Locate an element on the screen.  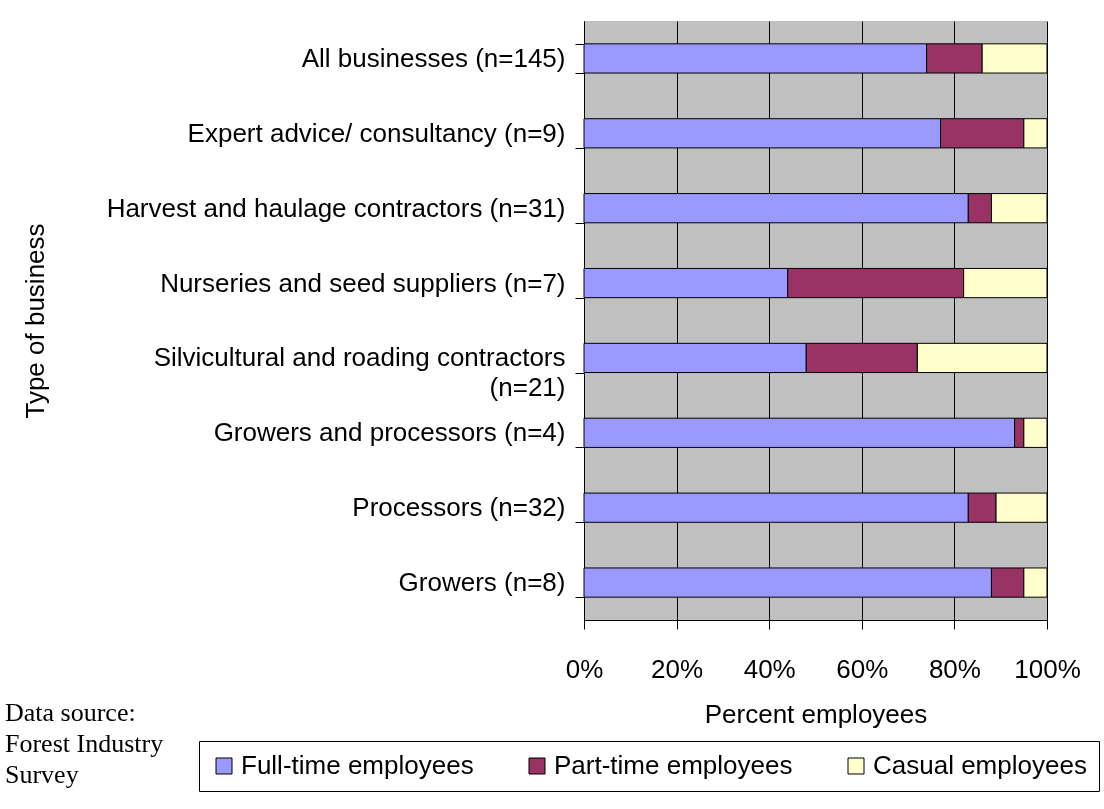
y-tick-label: Silvicultural and roading contractors (n=21) is located at coordinates (359, 372).